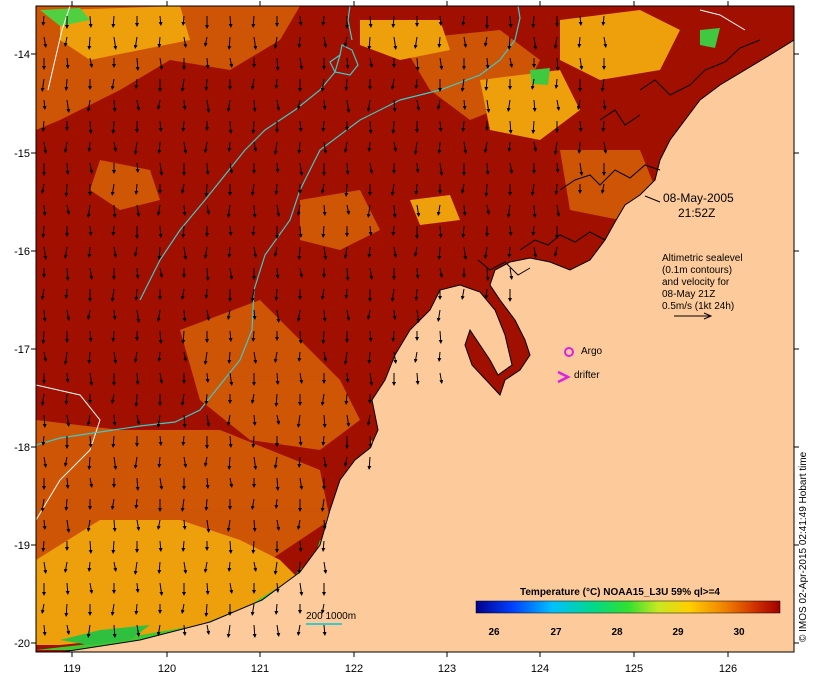 This screenshot has width=820, height=680. Describe the element at coordinates (708, 316) in the screenshot. I see `scale-arrow-head` at that location.